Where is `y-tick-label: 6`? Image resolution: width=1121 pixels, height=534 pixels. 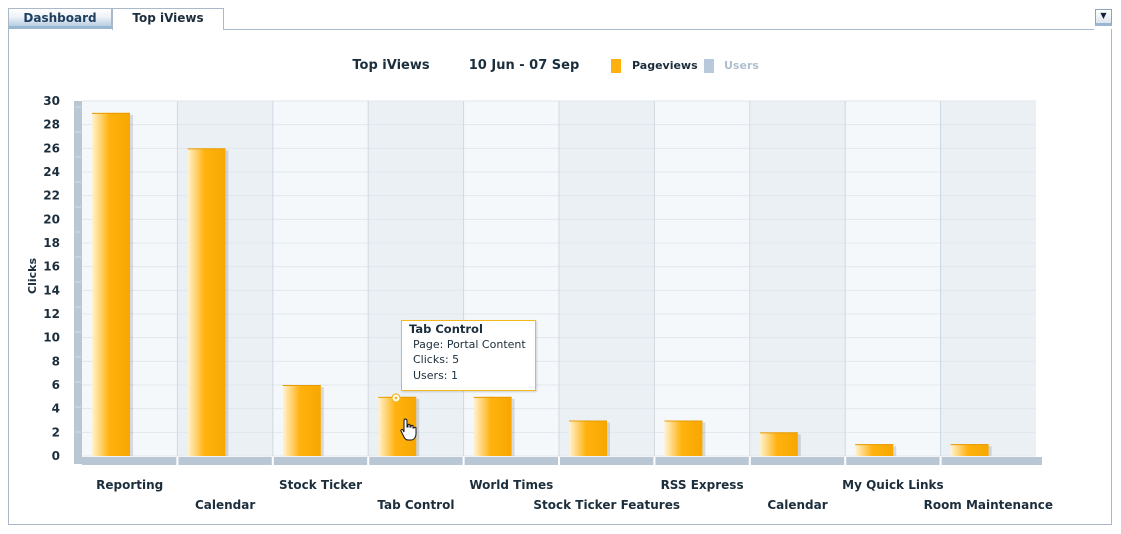 y-tick-label: 6 is located at coordinates (56, 385).